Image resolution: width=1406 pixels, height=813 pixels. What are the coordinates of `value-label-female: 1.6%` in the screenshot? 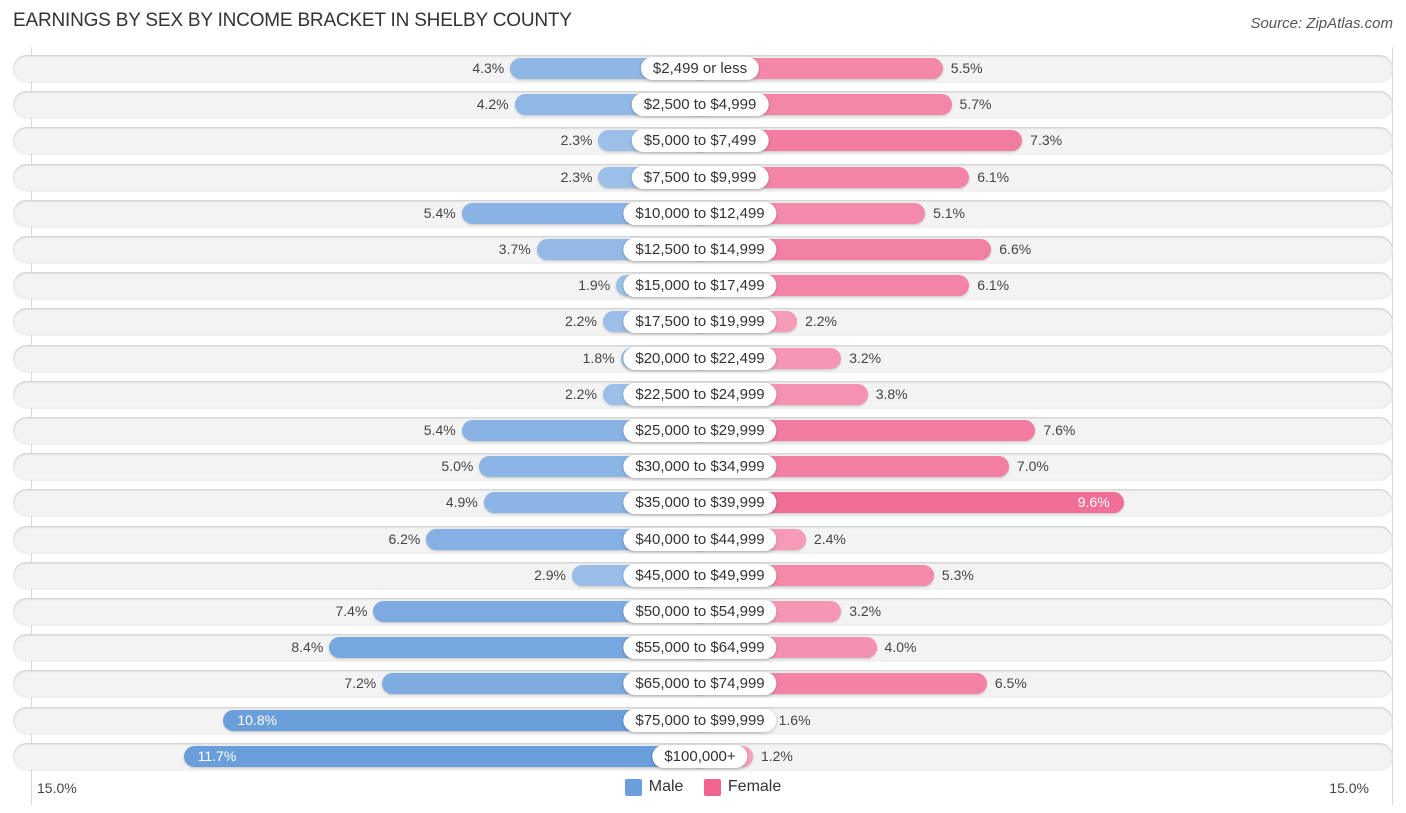 It's located at (794, 719).